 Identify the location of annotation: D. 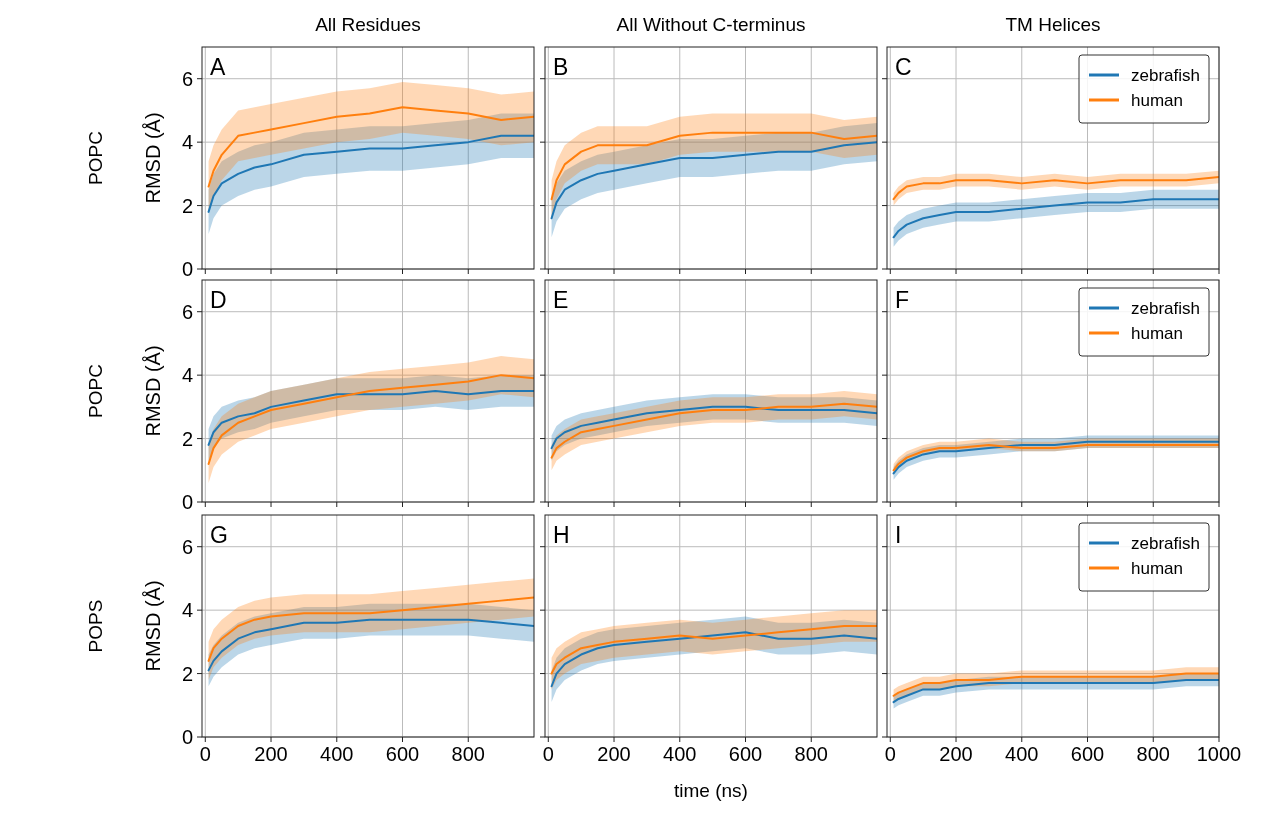
(218, 300).